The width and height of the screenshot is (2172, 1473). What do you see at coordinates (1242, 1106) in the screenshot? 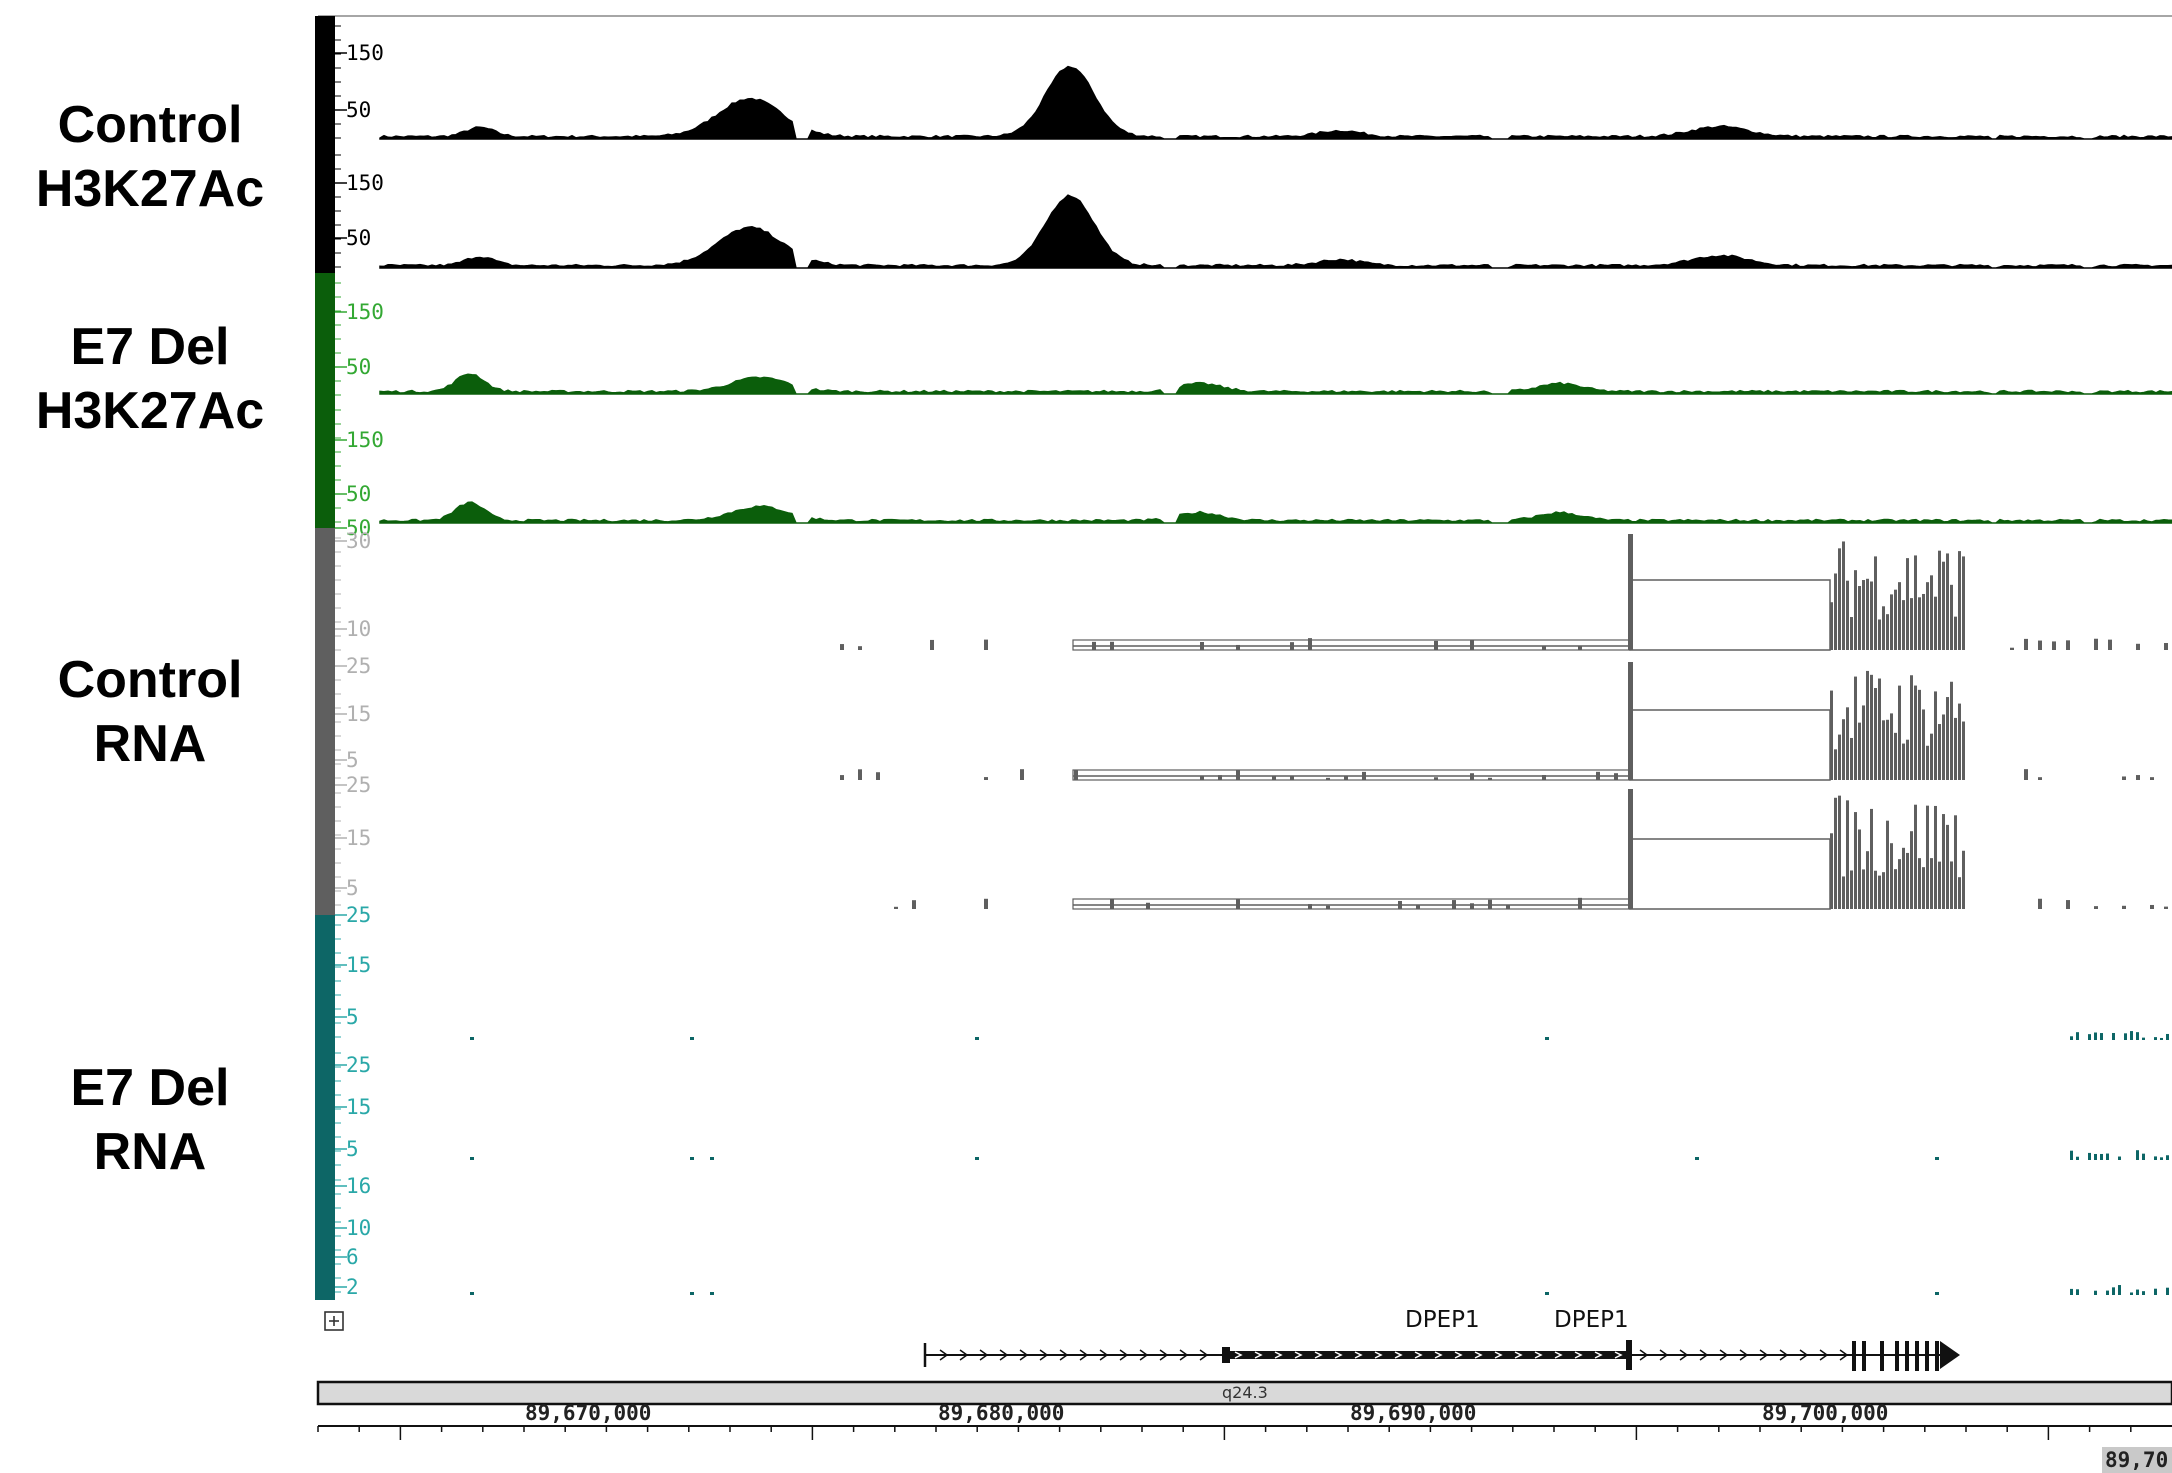
I see `track-e7-rna-2: 25 15 5` at bounding box center [1242, 1106].